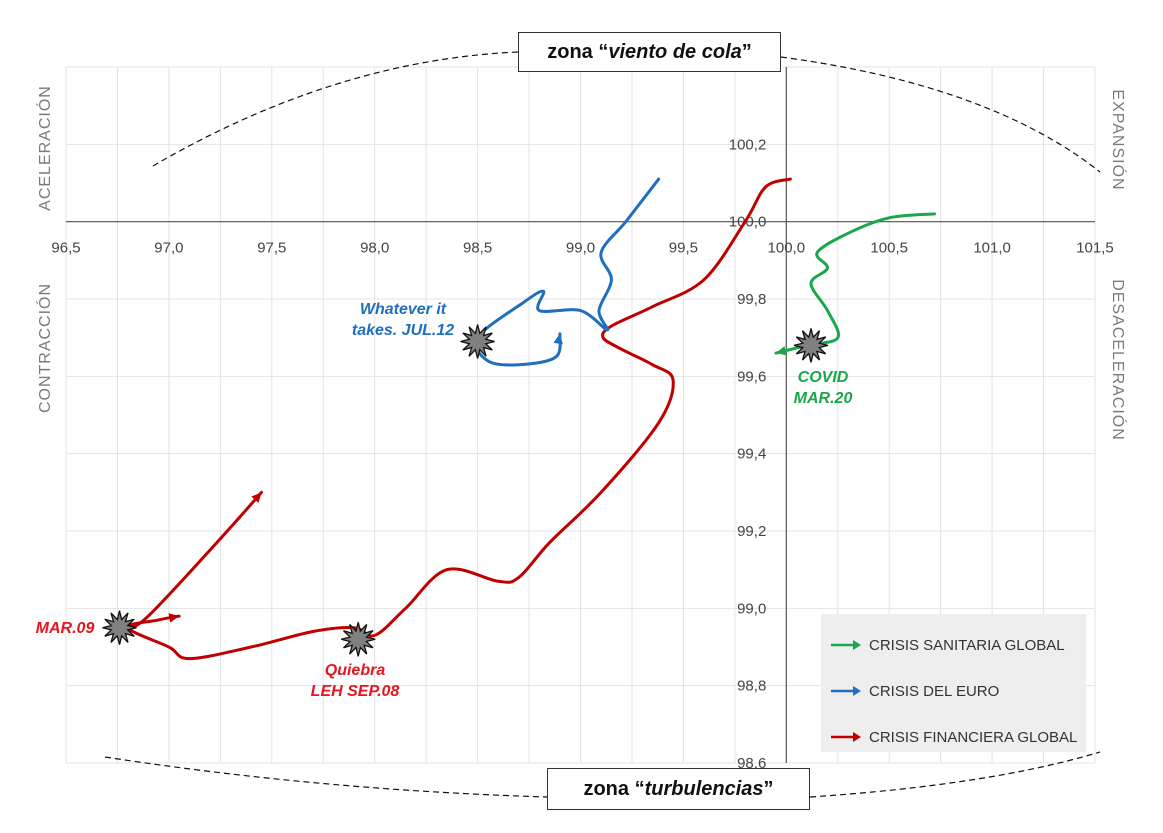 The height and width of the screenshot is (833, 1163). What do you see at coordinates (335, 109) in the screenshot?
I see `guide-arc-top-left` at bounding box center [335, 109].